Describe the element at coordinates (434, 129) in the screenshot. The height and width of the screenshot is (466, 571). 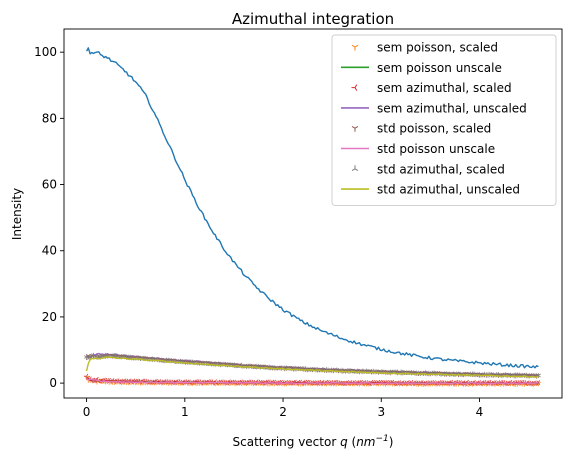
I see `legend-label: std poisson, scaled` at that location.